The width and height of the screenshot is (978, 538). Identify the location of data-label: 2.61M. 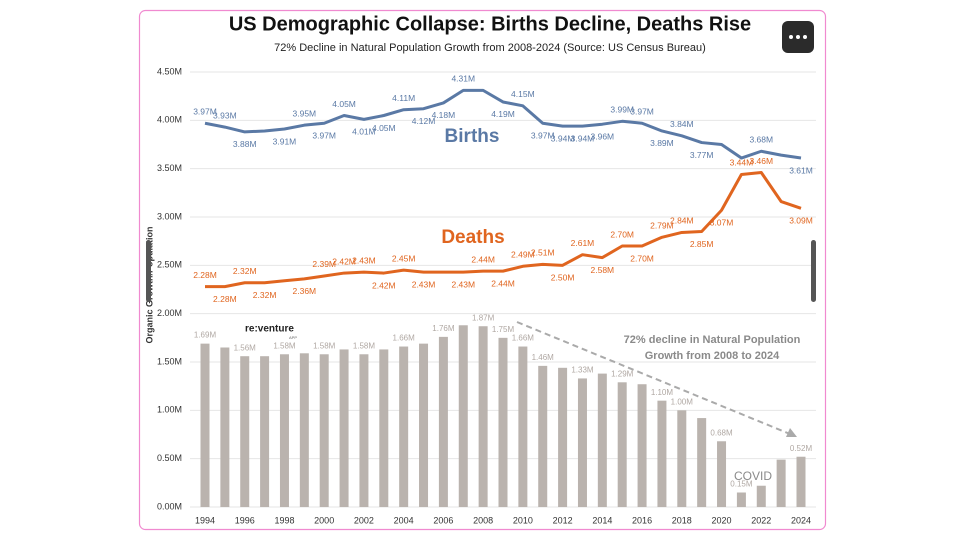
(583, 243).